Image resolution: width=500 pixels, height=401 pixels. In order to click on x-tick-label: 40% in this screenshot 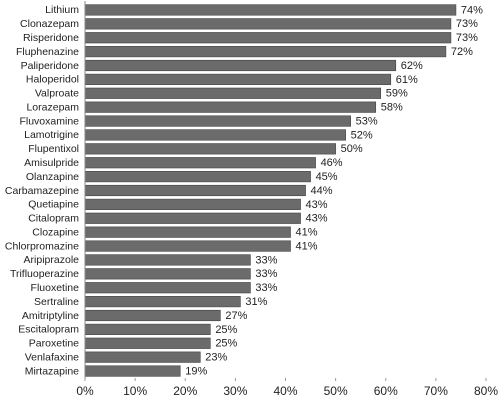, I will do `click(285, 391)`.